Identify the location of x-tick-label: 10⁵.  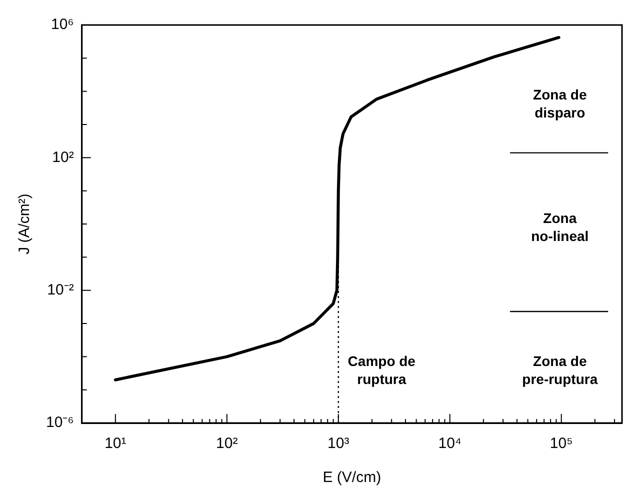
(561, 443).